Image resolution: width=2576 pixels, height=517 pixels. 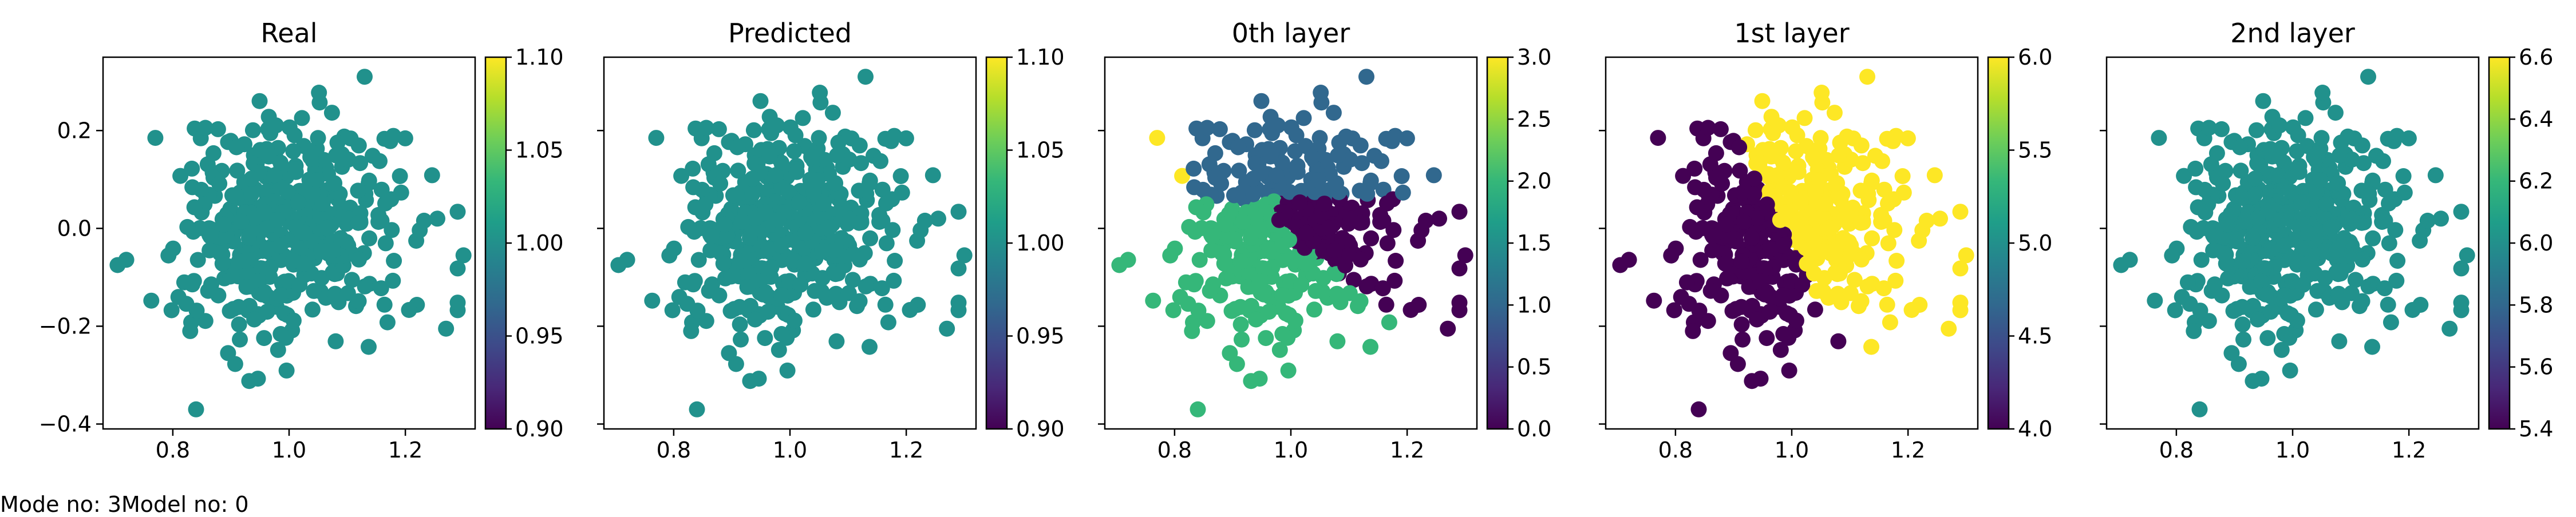 I want to click on x-tick-label: 1.0, so click(x=1792, y=450).